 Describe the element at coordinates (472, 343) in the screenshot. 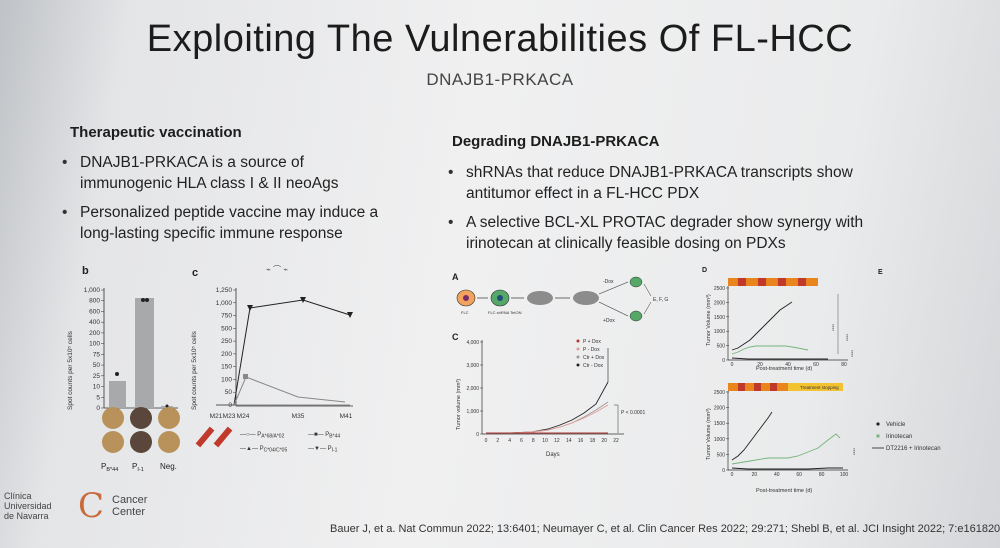

I see `figure-C-ytick: 4,000` at that location.